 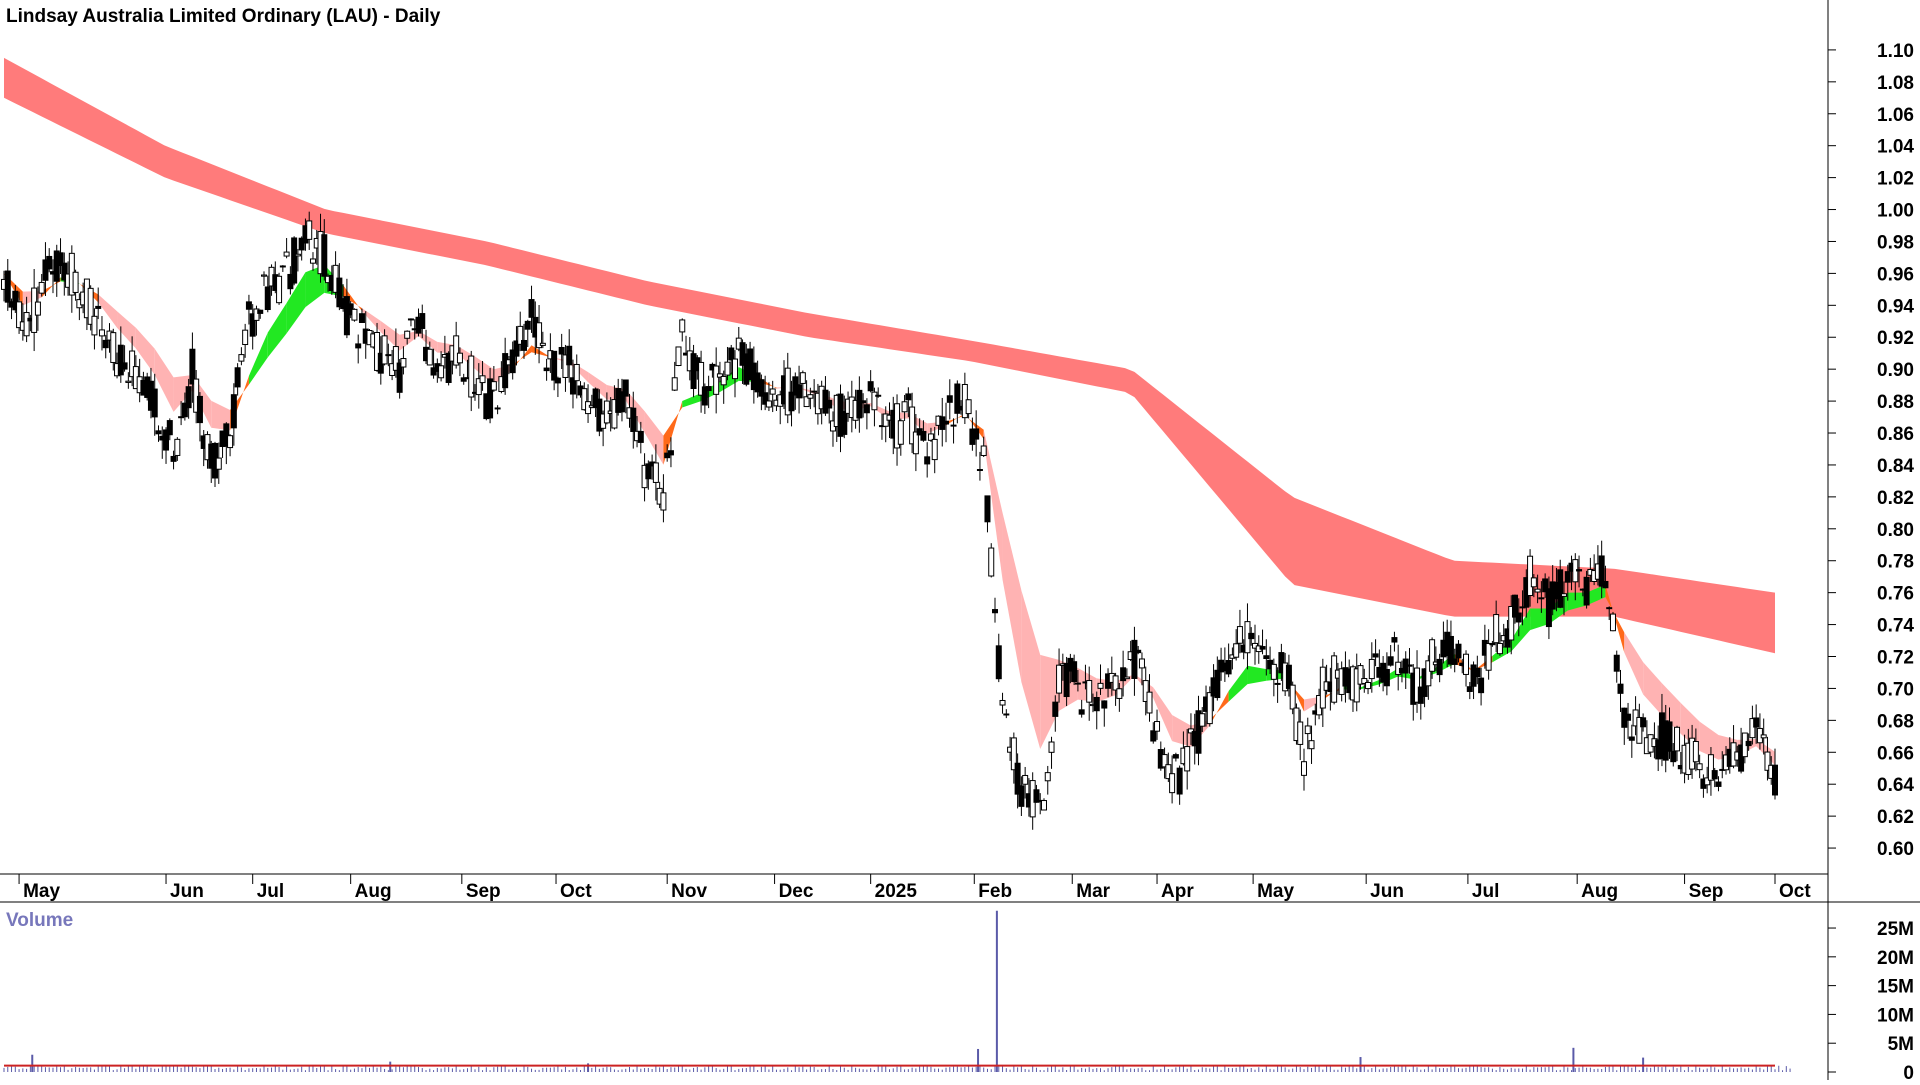 I want to click on x-tick-label: Oct, so click(x=576, y=891).